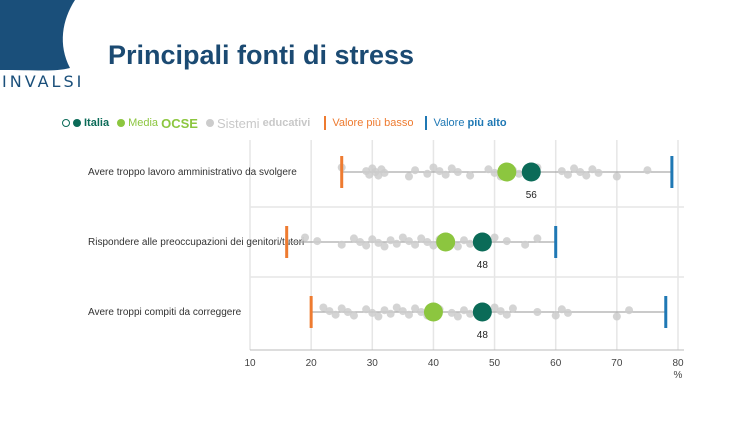  Describe the element at coordinates (426, 123) in the screenshot. I see `legend-high-bar-icon` at that location.